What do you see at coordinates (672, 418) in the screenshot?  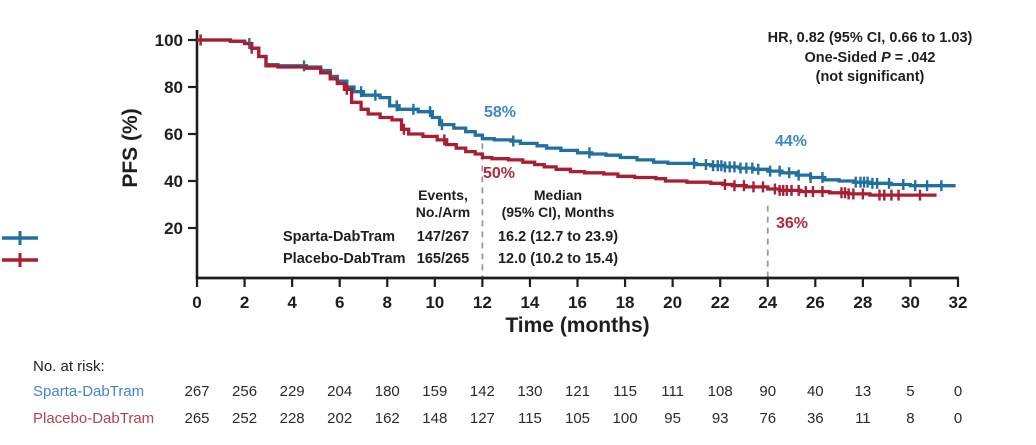 I see `risk-count: 95` at bounding box center [672, 418].